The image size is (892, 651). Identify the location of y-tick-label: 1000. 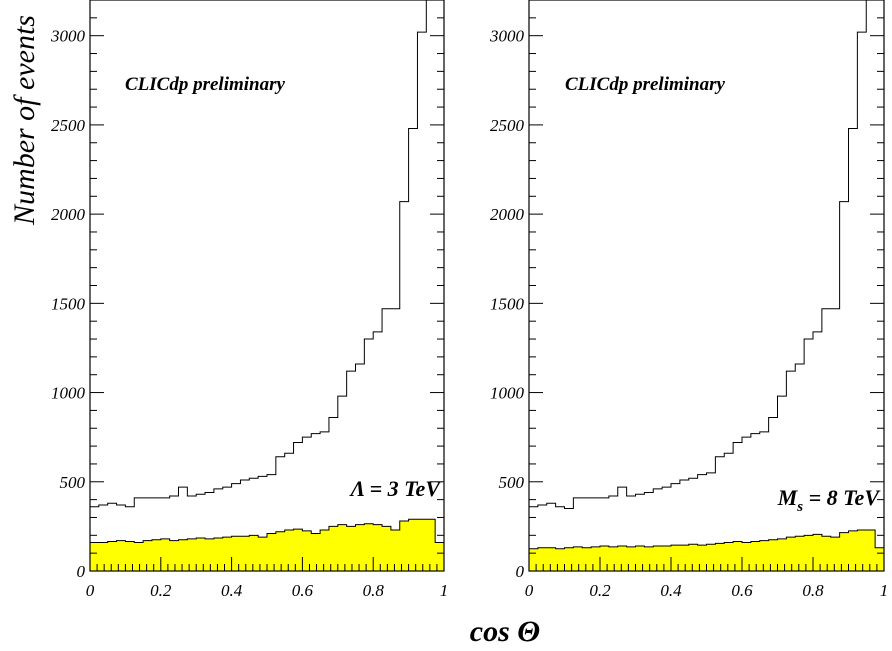
(507, 393).